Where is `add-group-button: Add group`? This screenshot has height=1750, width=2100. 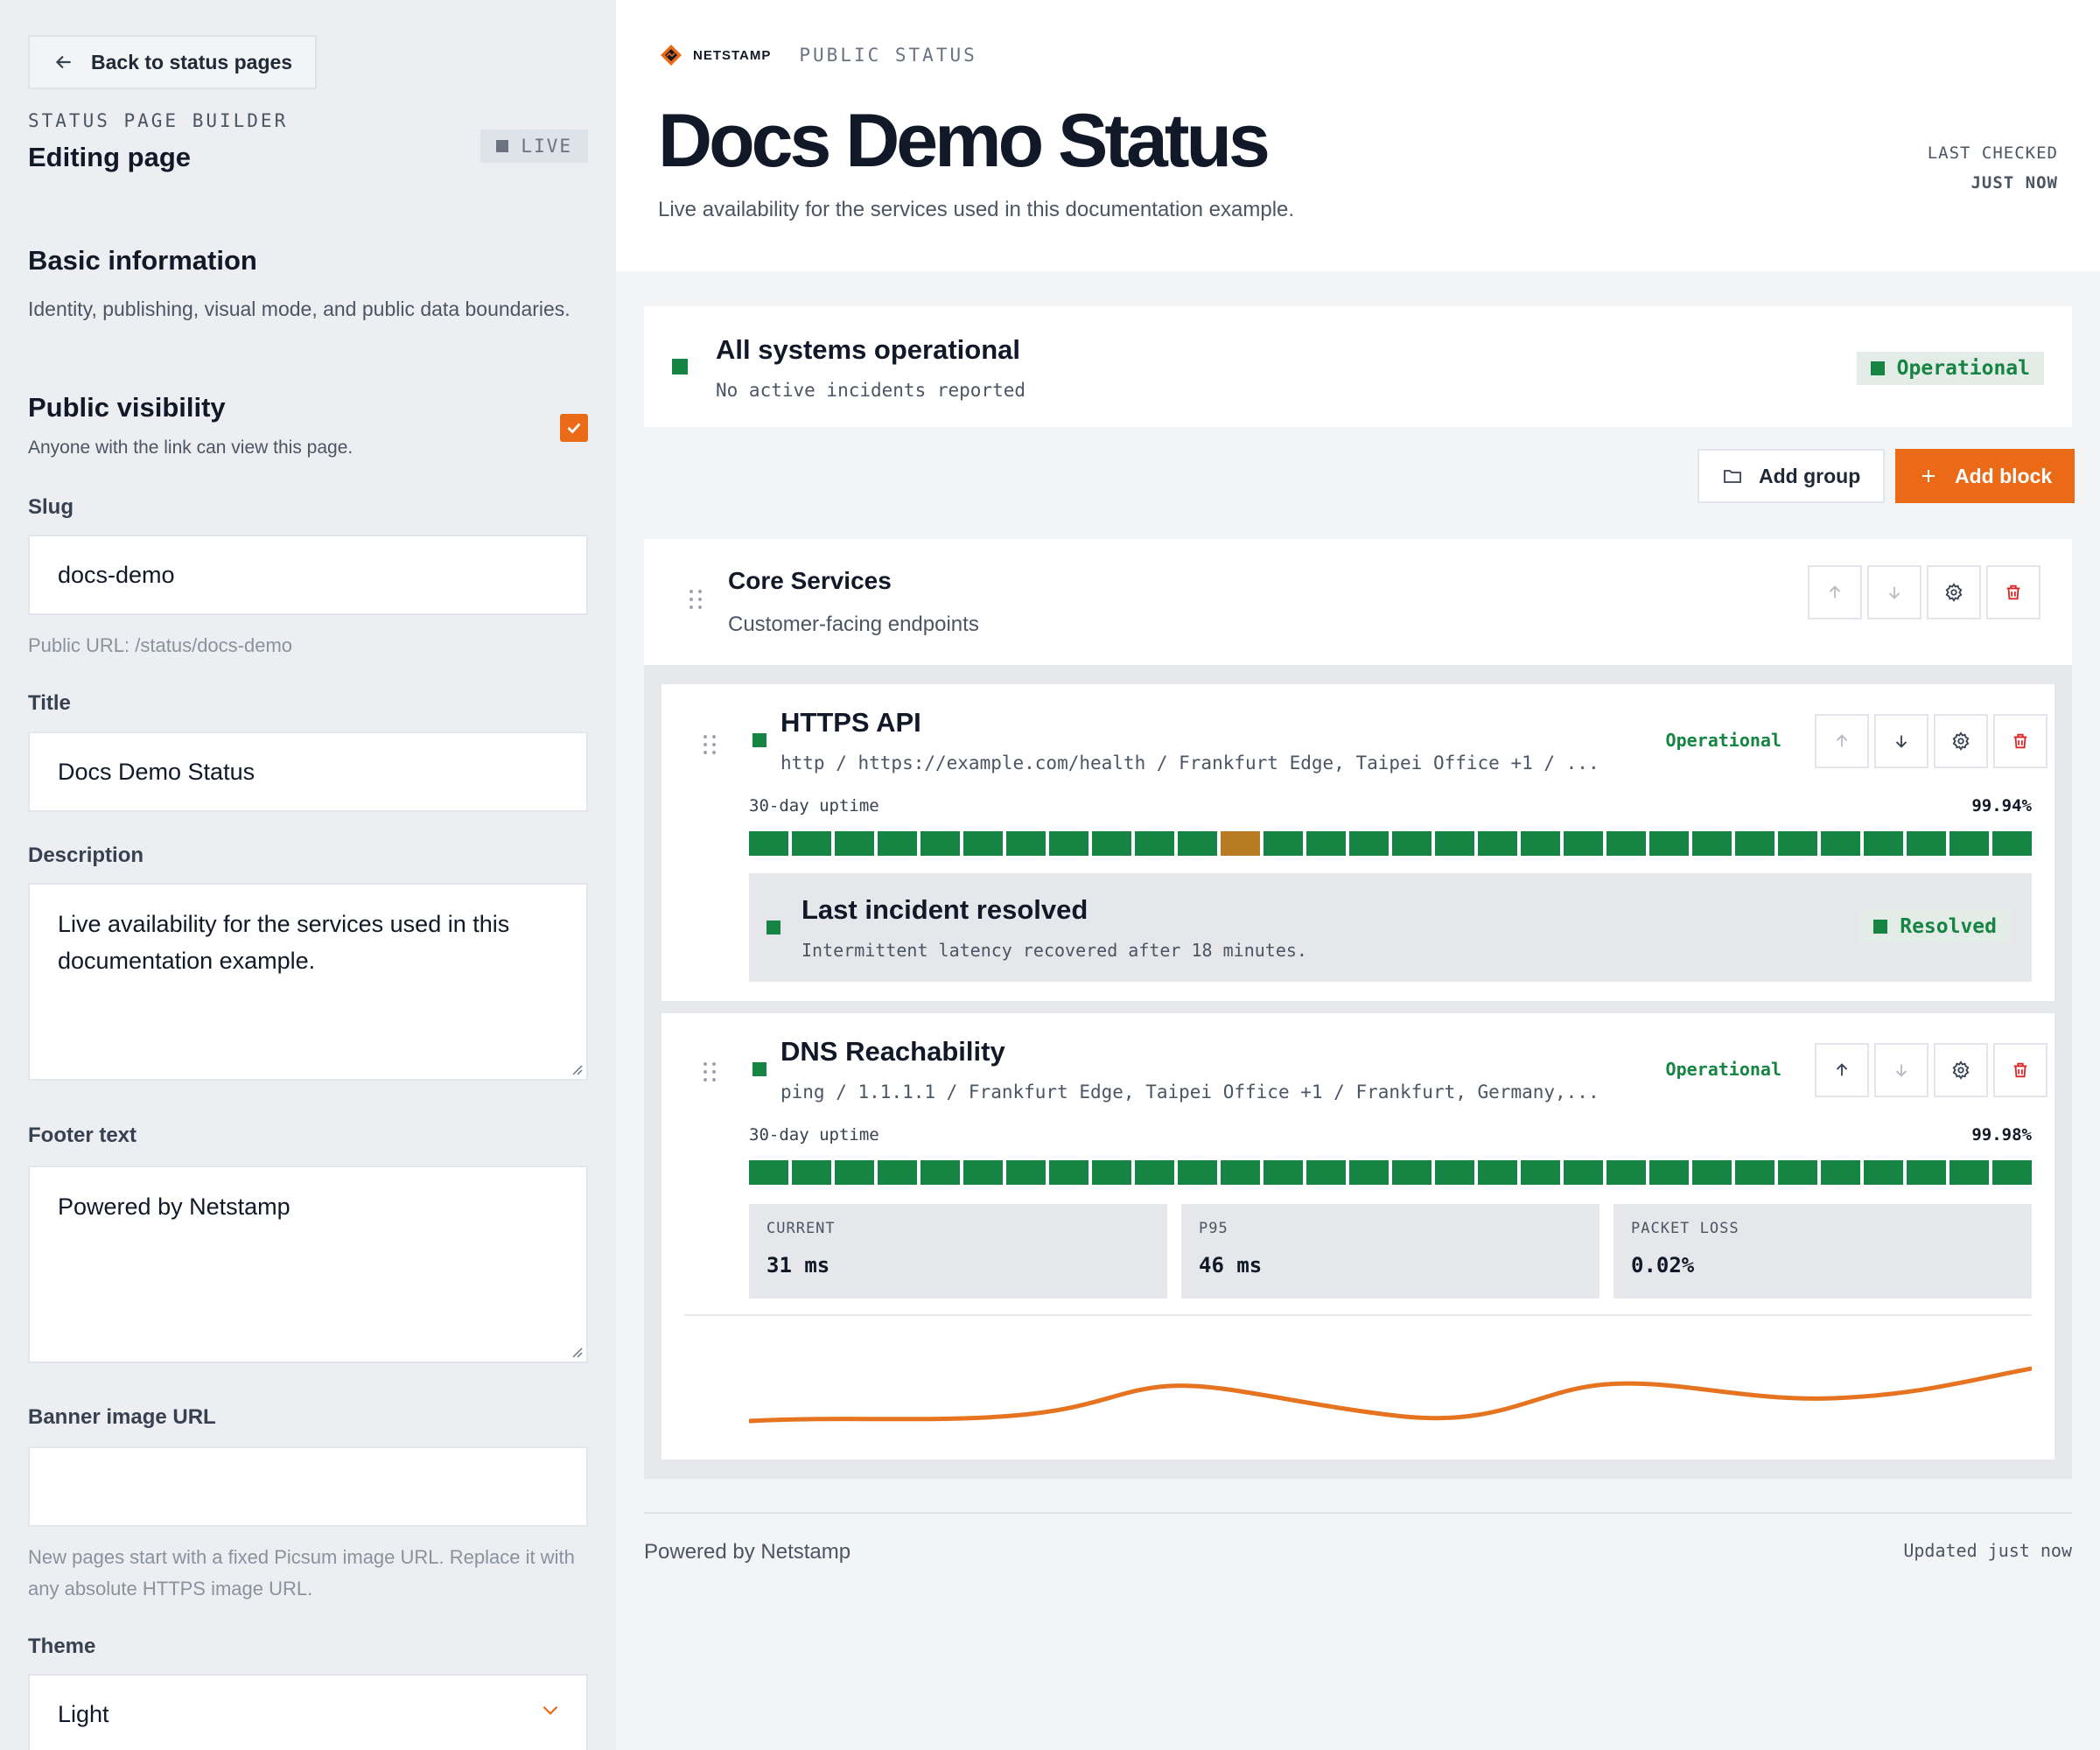 add-group-button: Add group is located at coordinates (1792, 476).